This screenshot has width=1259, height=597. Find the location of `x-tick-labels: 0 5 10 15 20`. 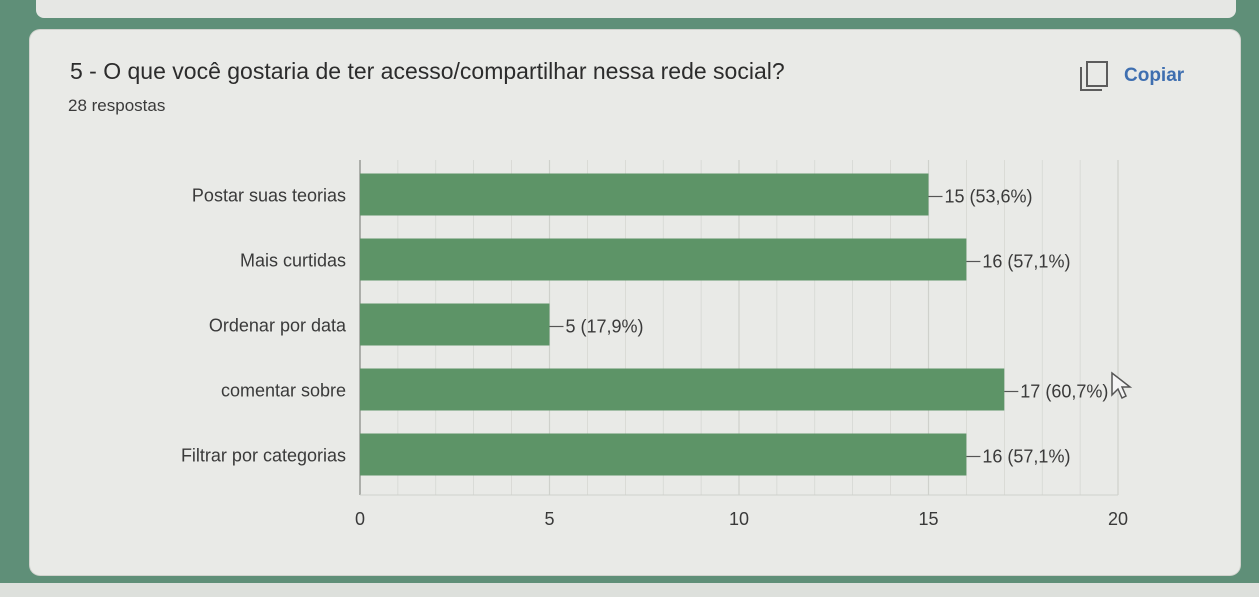

x-tick-labels: 0 5 10 15 20 is located at coordinates (741, 519).